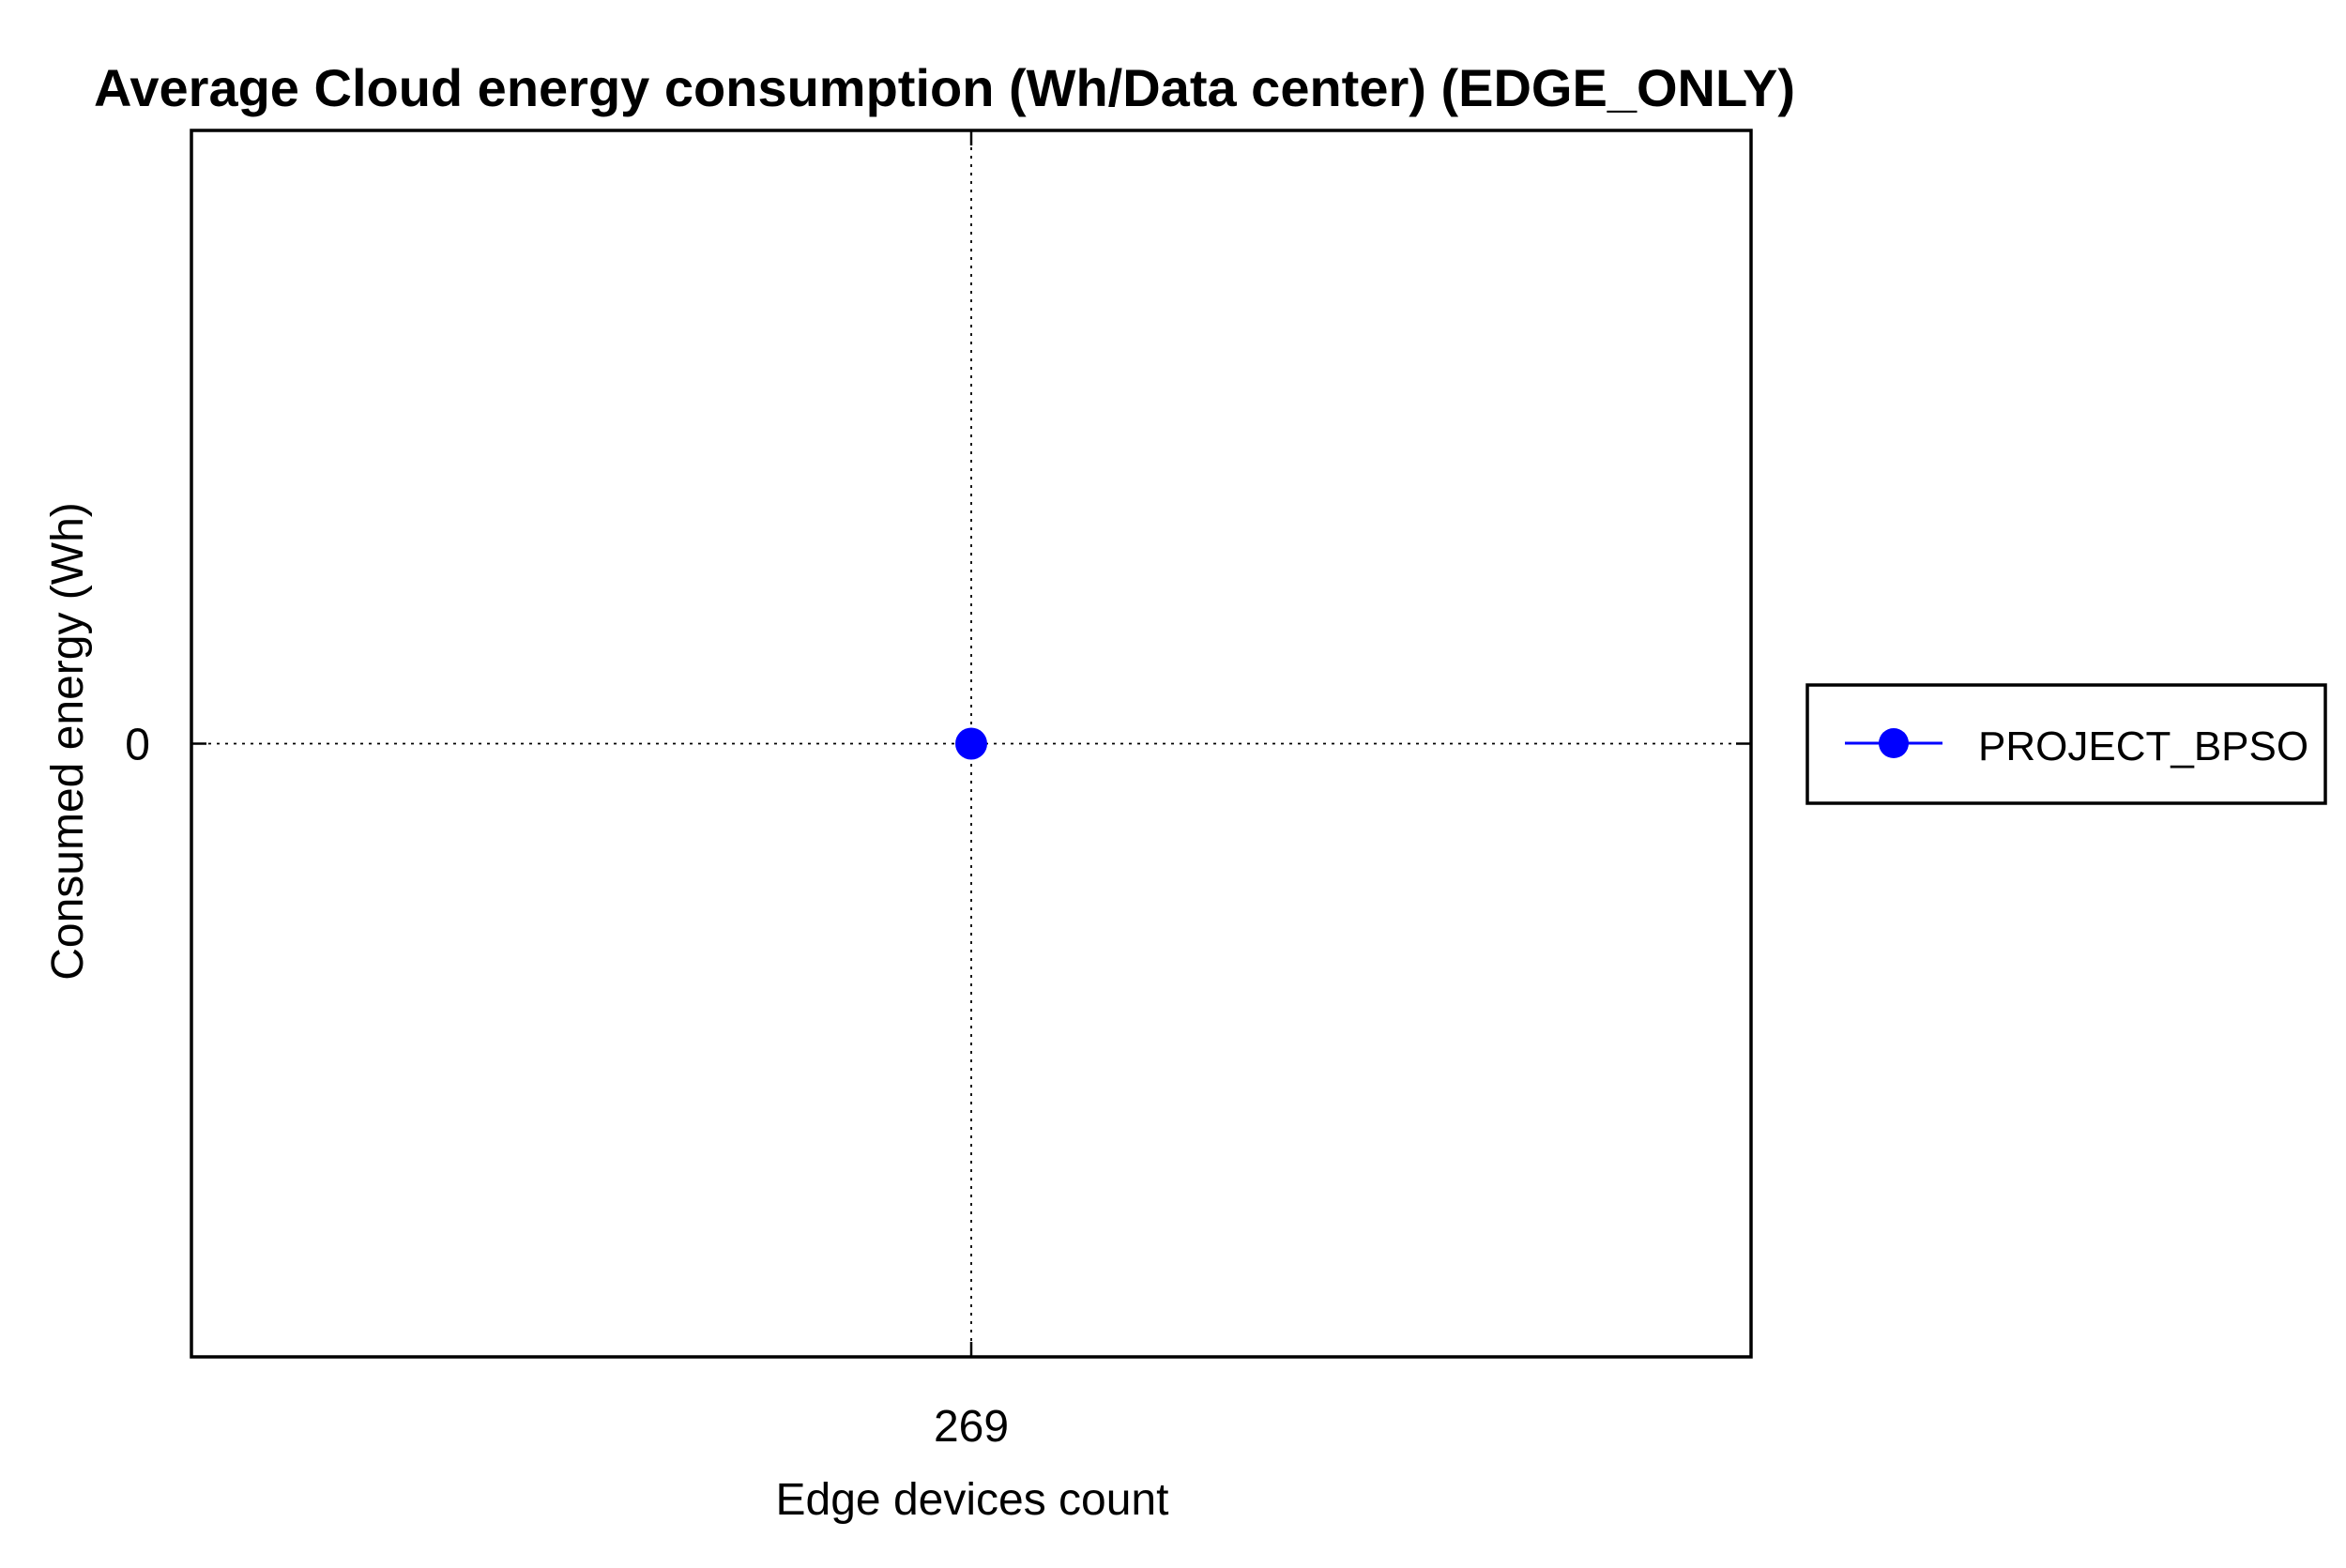  I want to click on y-axis-label: Consumed energy (Wh), so click(68, 741).